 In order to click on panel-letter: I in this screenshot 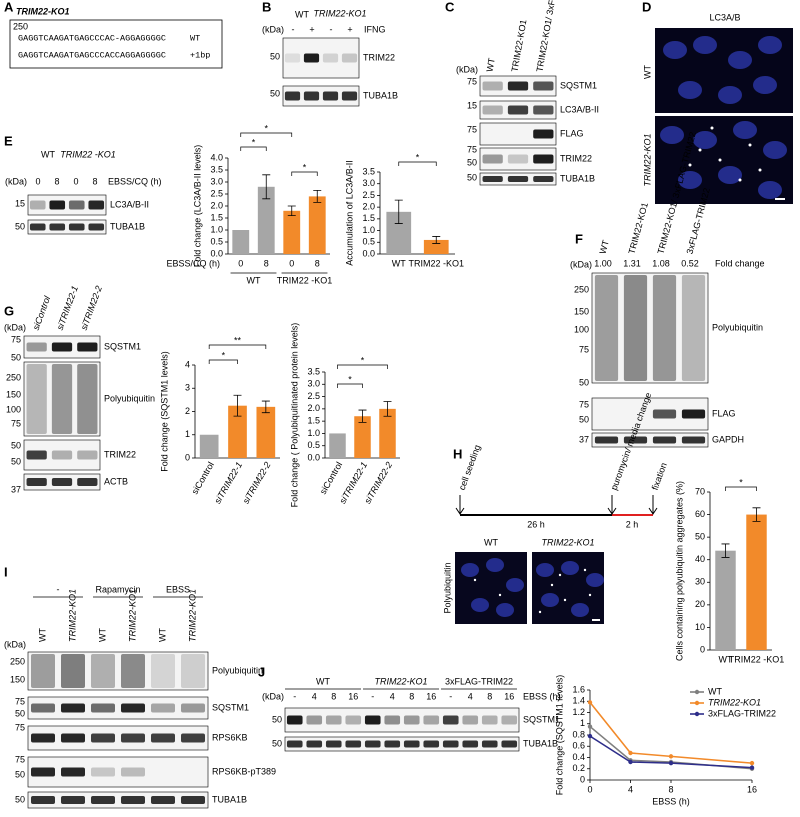, I will do `click(6, 571)`.